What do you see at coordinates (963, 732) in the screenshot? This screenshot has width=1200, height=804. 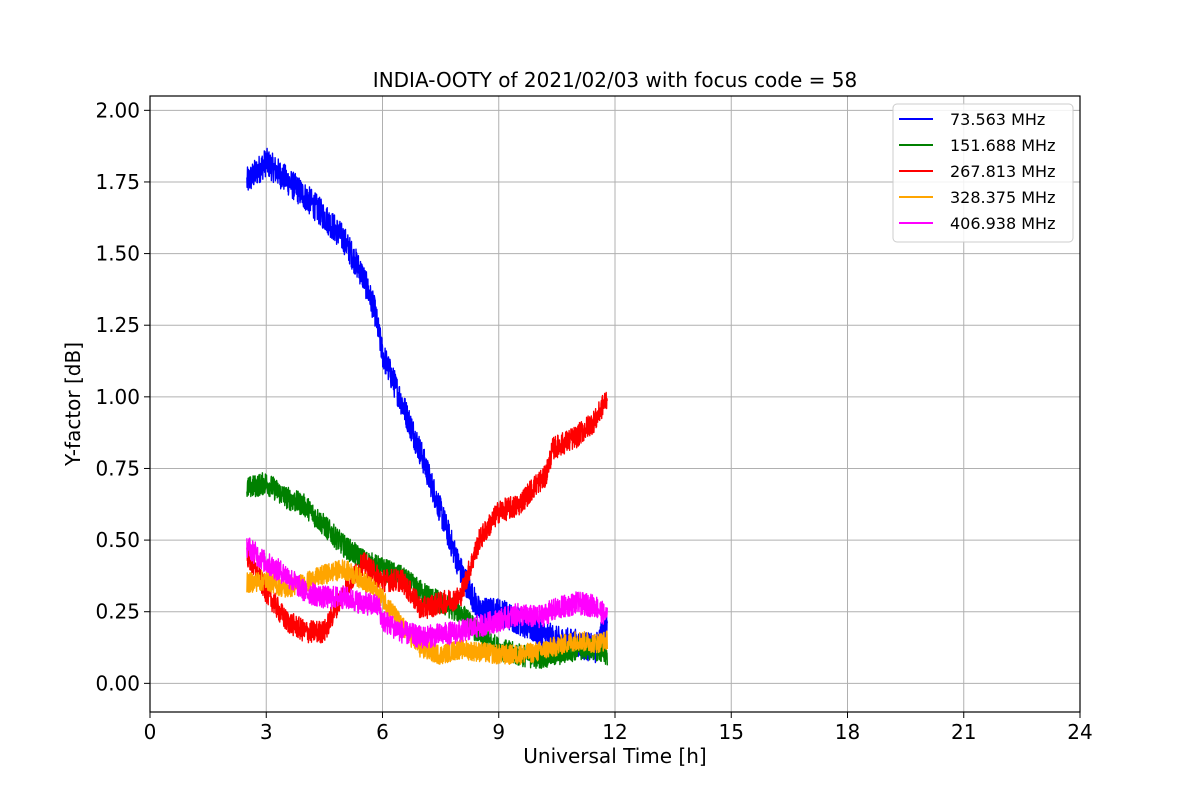 I see `x-tick-label: 21` at bounding box center [963, 732].